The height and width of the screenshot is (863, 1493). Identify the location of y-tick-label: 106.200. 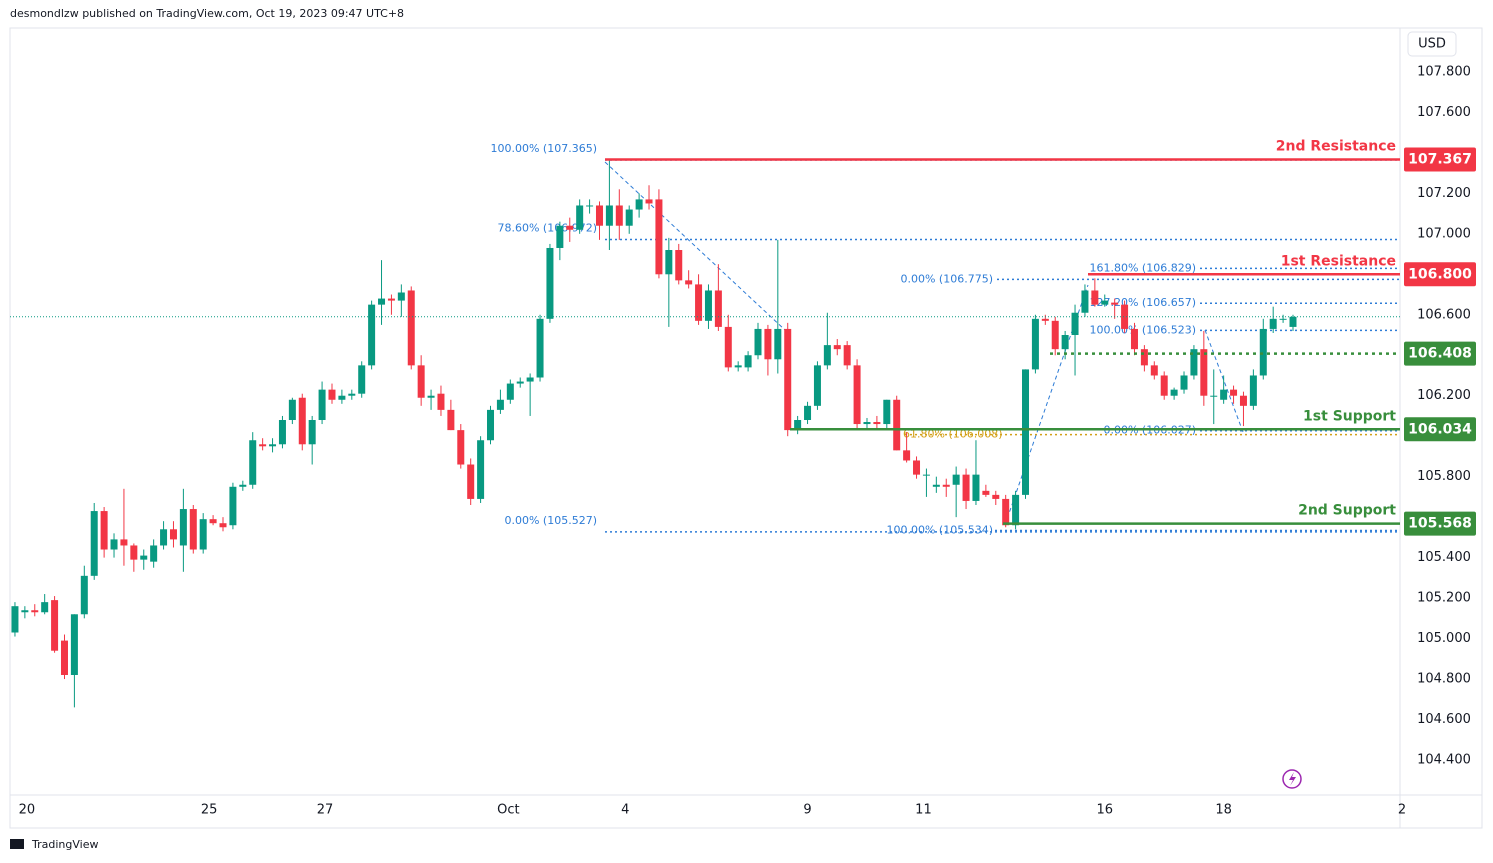
(1444, 395).